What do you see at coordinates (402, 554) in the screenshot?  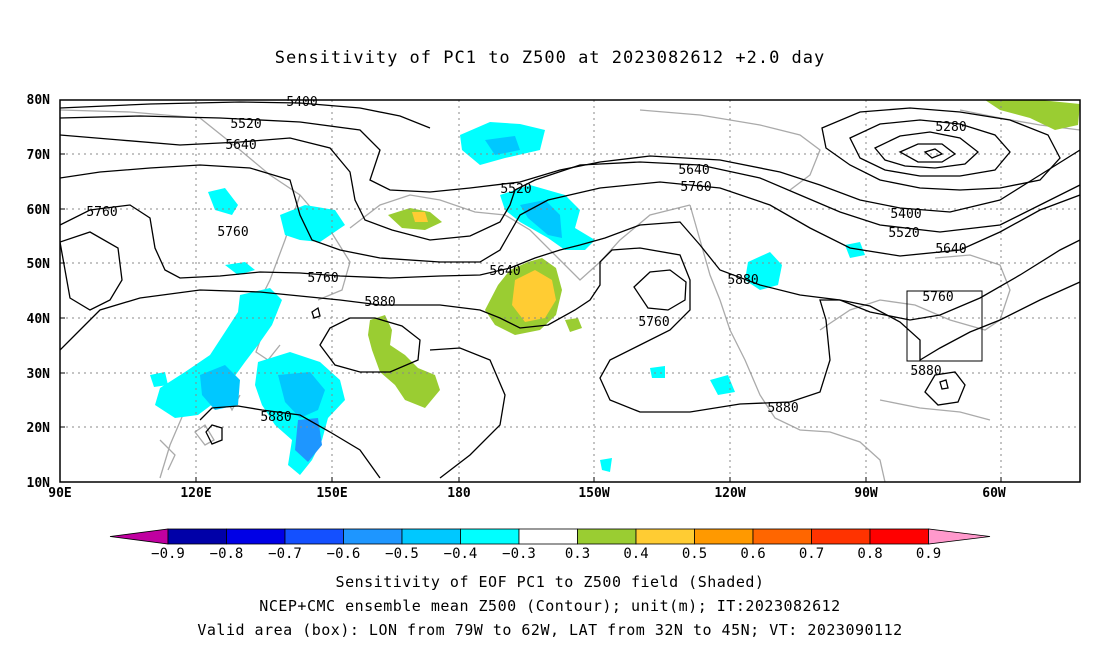 I see `colorbar-label: −0.5` at bounding box center [402, 554].